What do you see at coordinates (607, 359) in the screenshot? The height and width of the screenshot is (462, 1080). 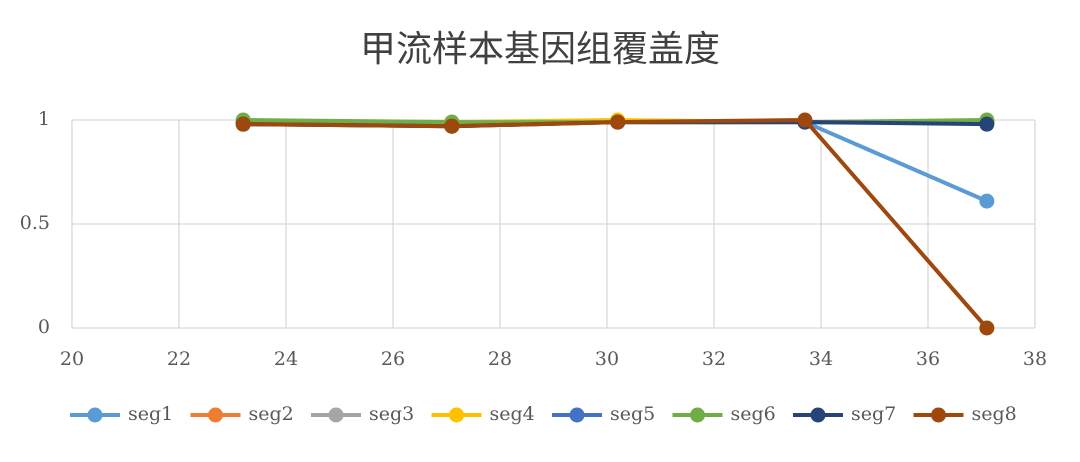 I see `x-tick-label: 30` at bounding box center [607, 359].